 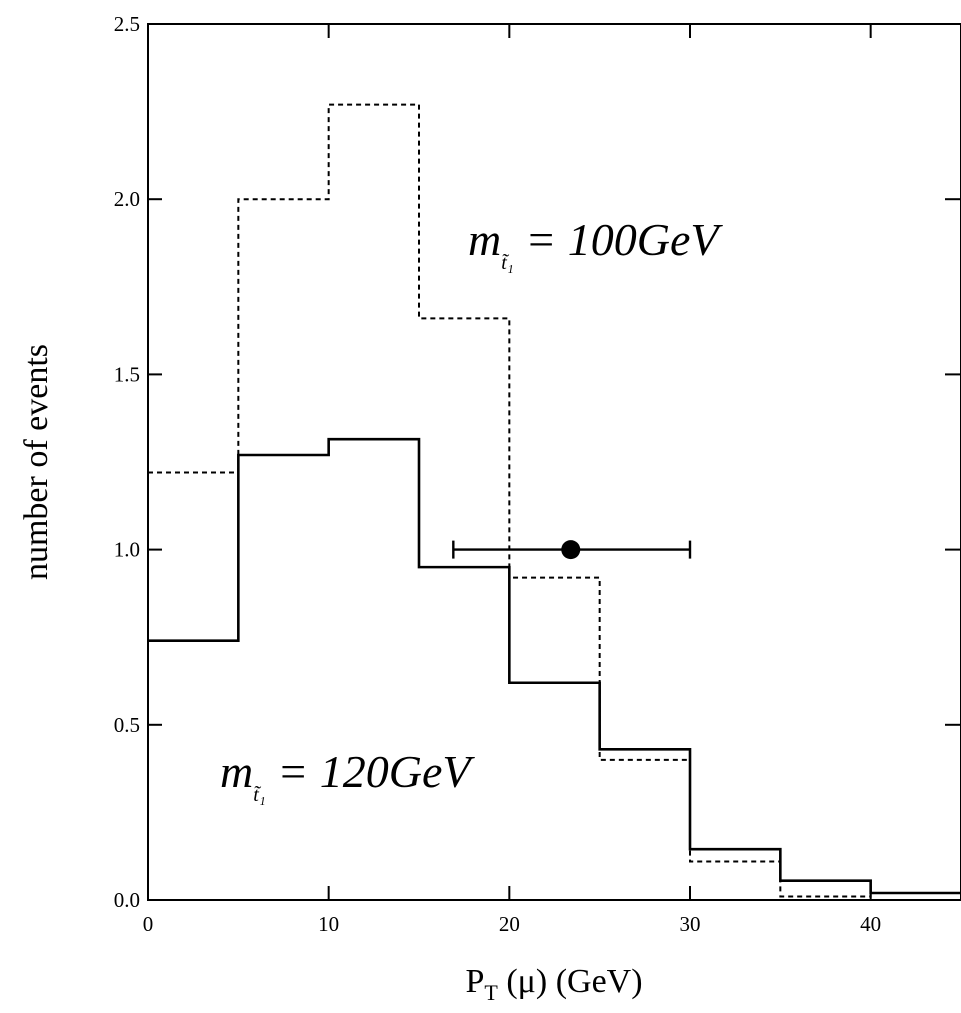 What do you see at coordinates (347, 776) in the screenshot?
I see `annotation-m120: mt̃₁ = 120GeV` at bounding box center [347, 776].